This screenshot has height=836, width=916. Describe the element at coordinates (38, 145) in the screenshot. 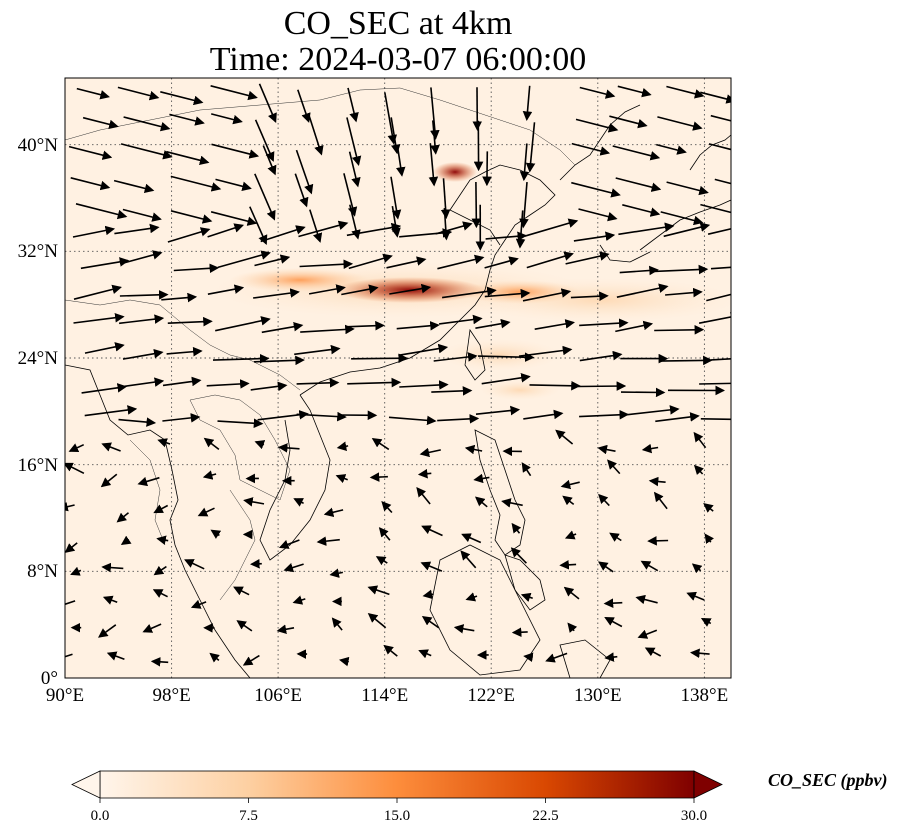

I see `lat-tick: 40°N` at that location.